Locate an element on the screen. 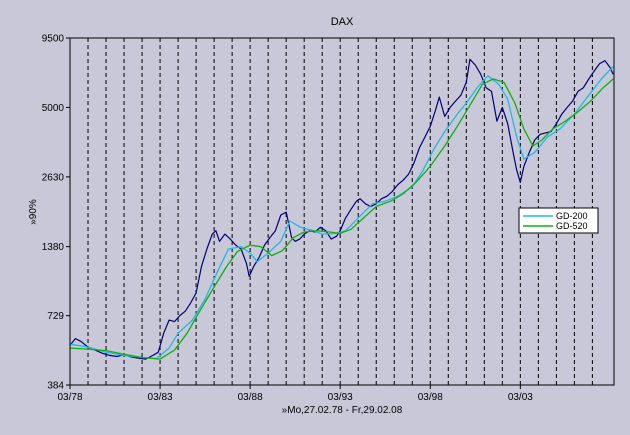  y-tick-label: 384 is located at coordinates (55, 386).